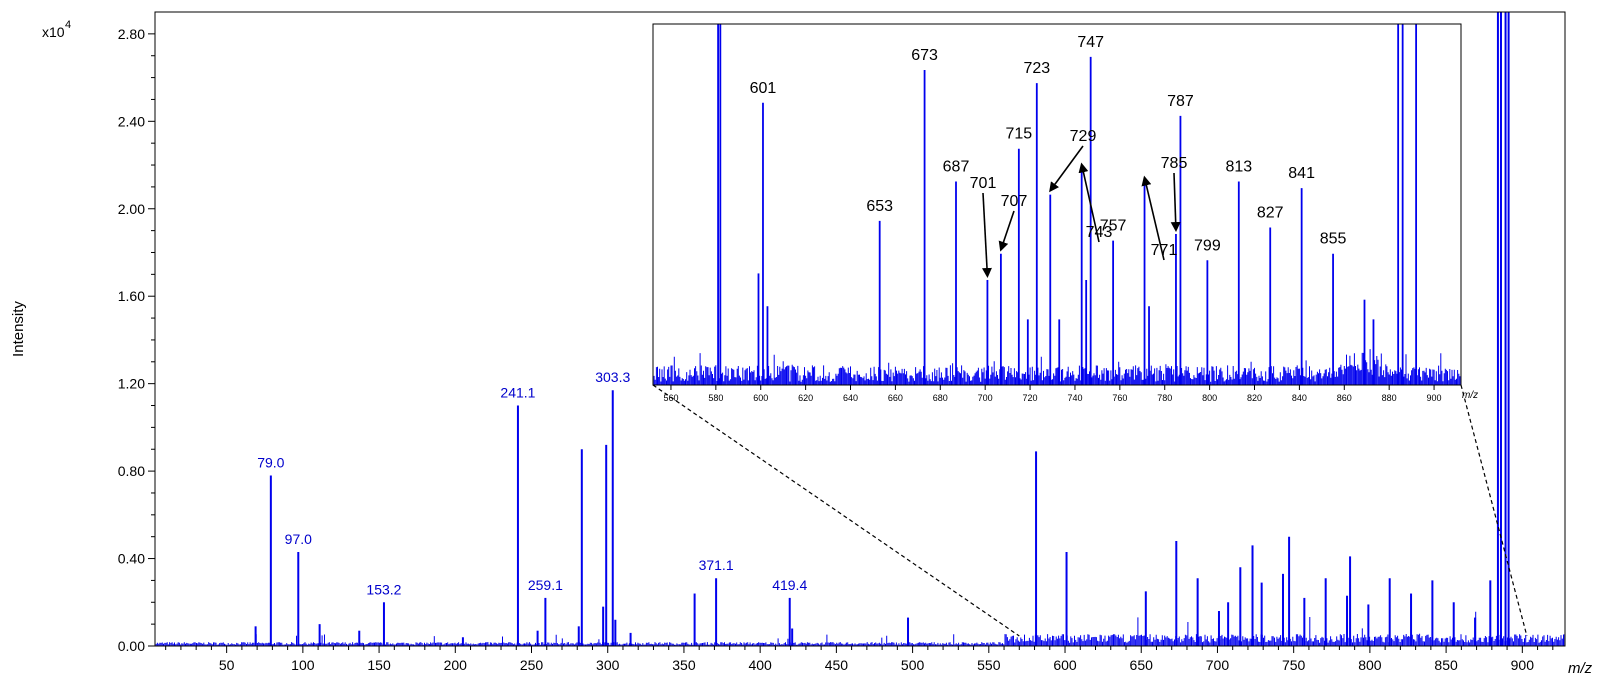 The width and height of the screenshot is (1608, 682). Describe the element at coordinates (131, 471) in the screenshot. I see `y-tick-label: 0.80` at that location.